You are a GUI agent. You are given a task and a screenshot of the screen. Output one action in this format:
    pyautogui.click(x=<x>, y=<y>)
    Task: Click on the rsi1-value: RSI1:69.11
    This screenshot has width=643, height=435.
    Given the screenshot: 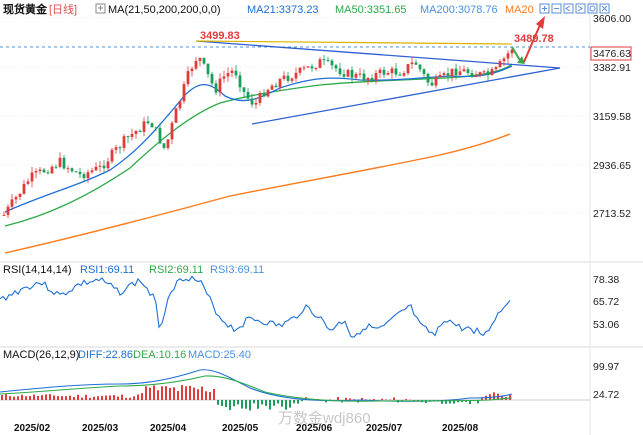 What is the action you would take?
    pyautogui.click(x=107, y=270)
    